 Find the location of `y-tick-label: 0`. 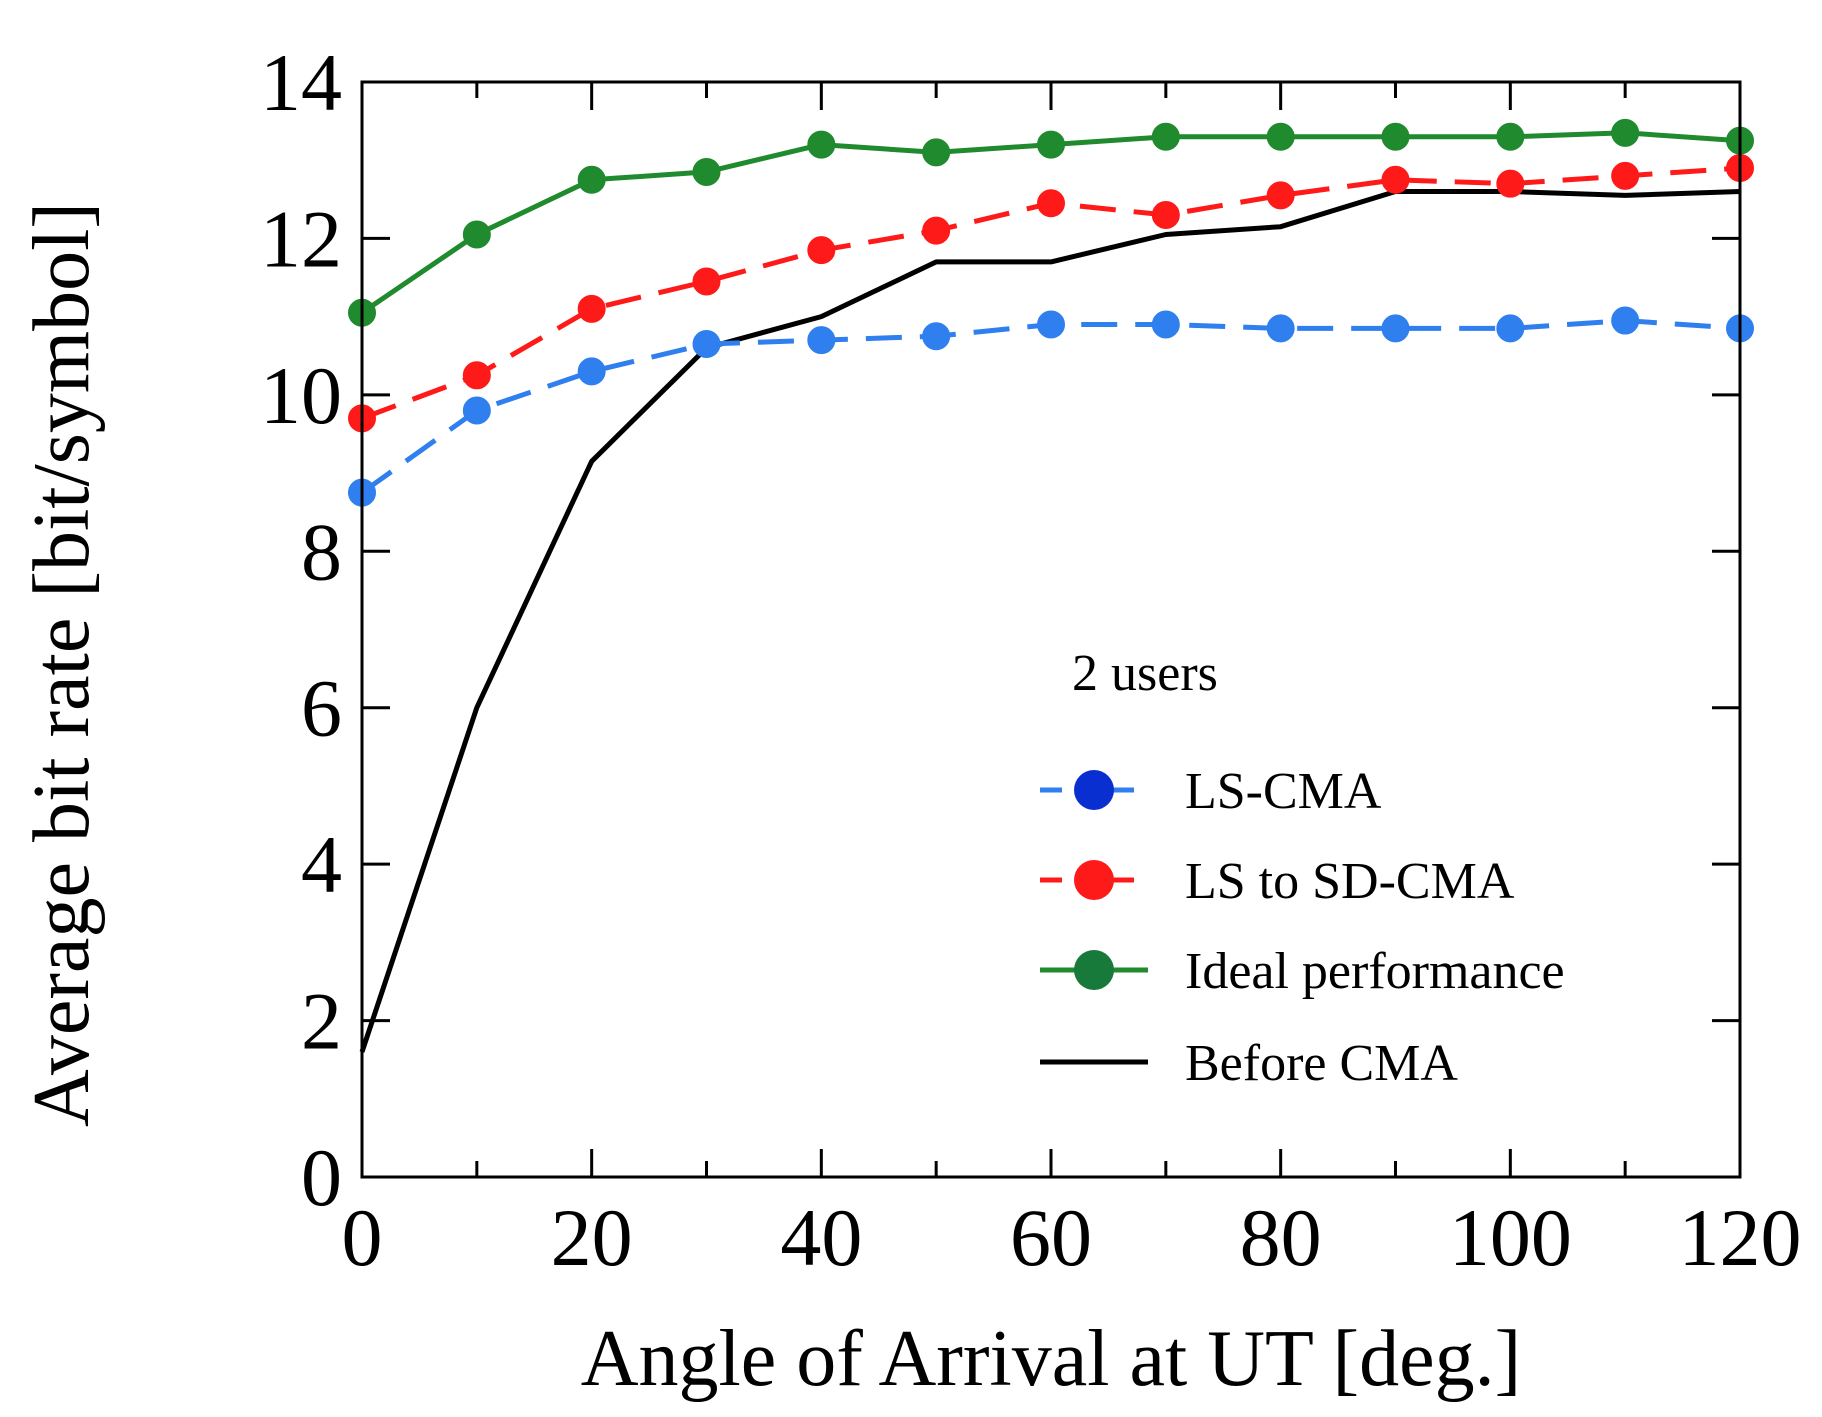

y-tick-label: 0 is located at coordinates (321, 1177).